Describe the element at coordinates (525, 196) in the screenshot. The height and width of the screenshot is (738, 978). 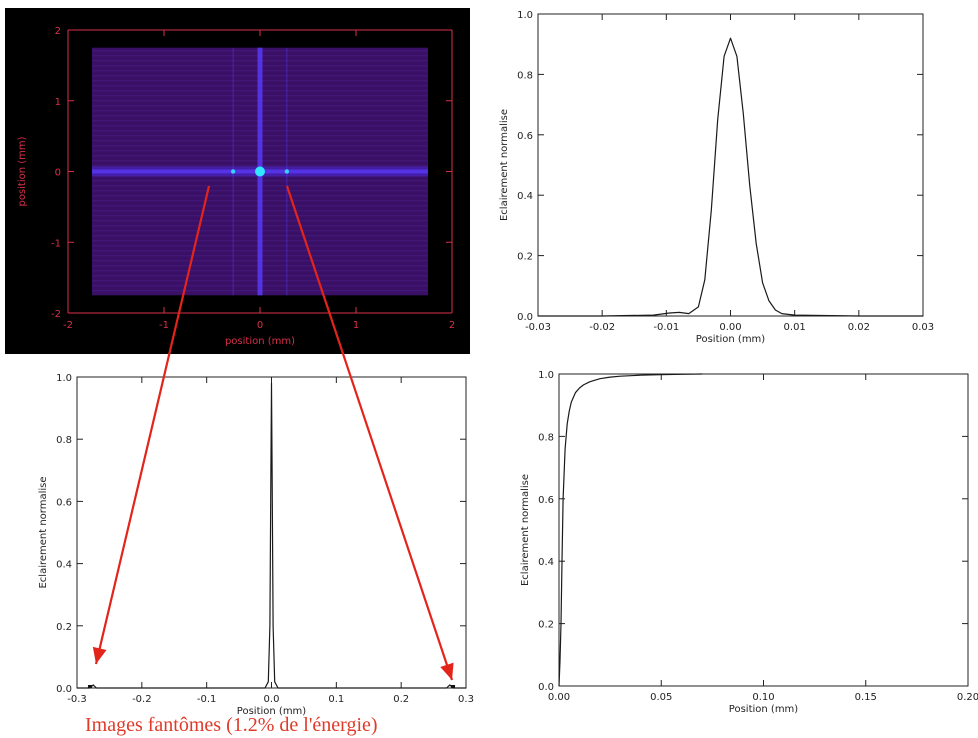
I see `profile-zoom-plot-y-tick-label: 0.4` at that location.